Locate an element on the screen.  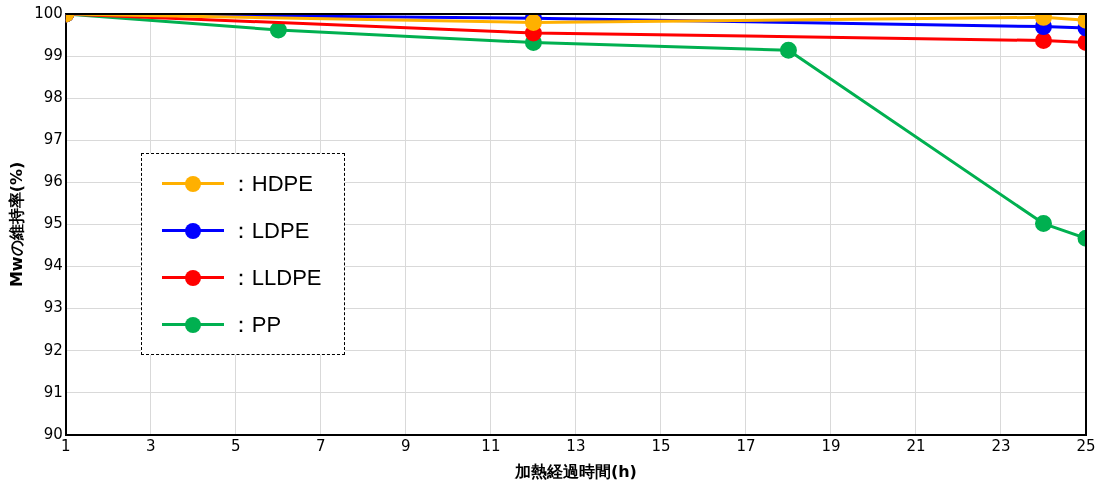
x-tick-label: 5 is located at coordinates (236, 445).